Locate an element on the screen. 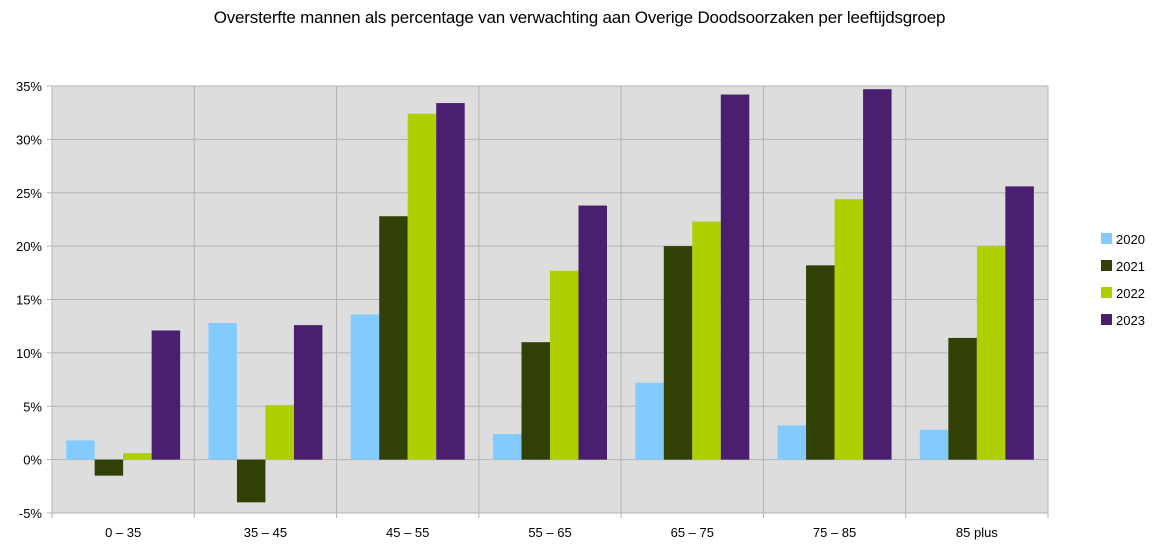 The height and width of the screenshot is (558, 1159). y-tick-label: 35% is located at coordinates (29, 86).